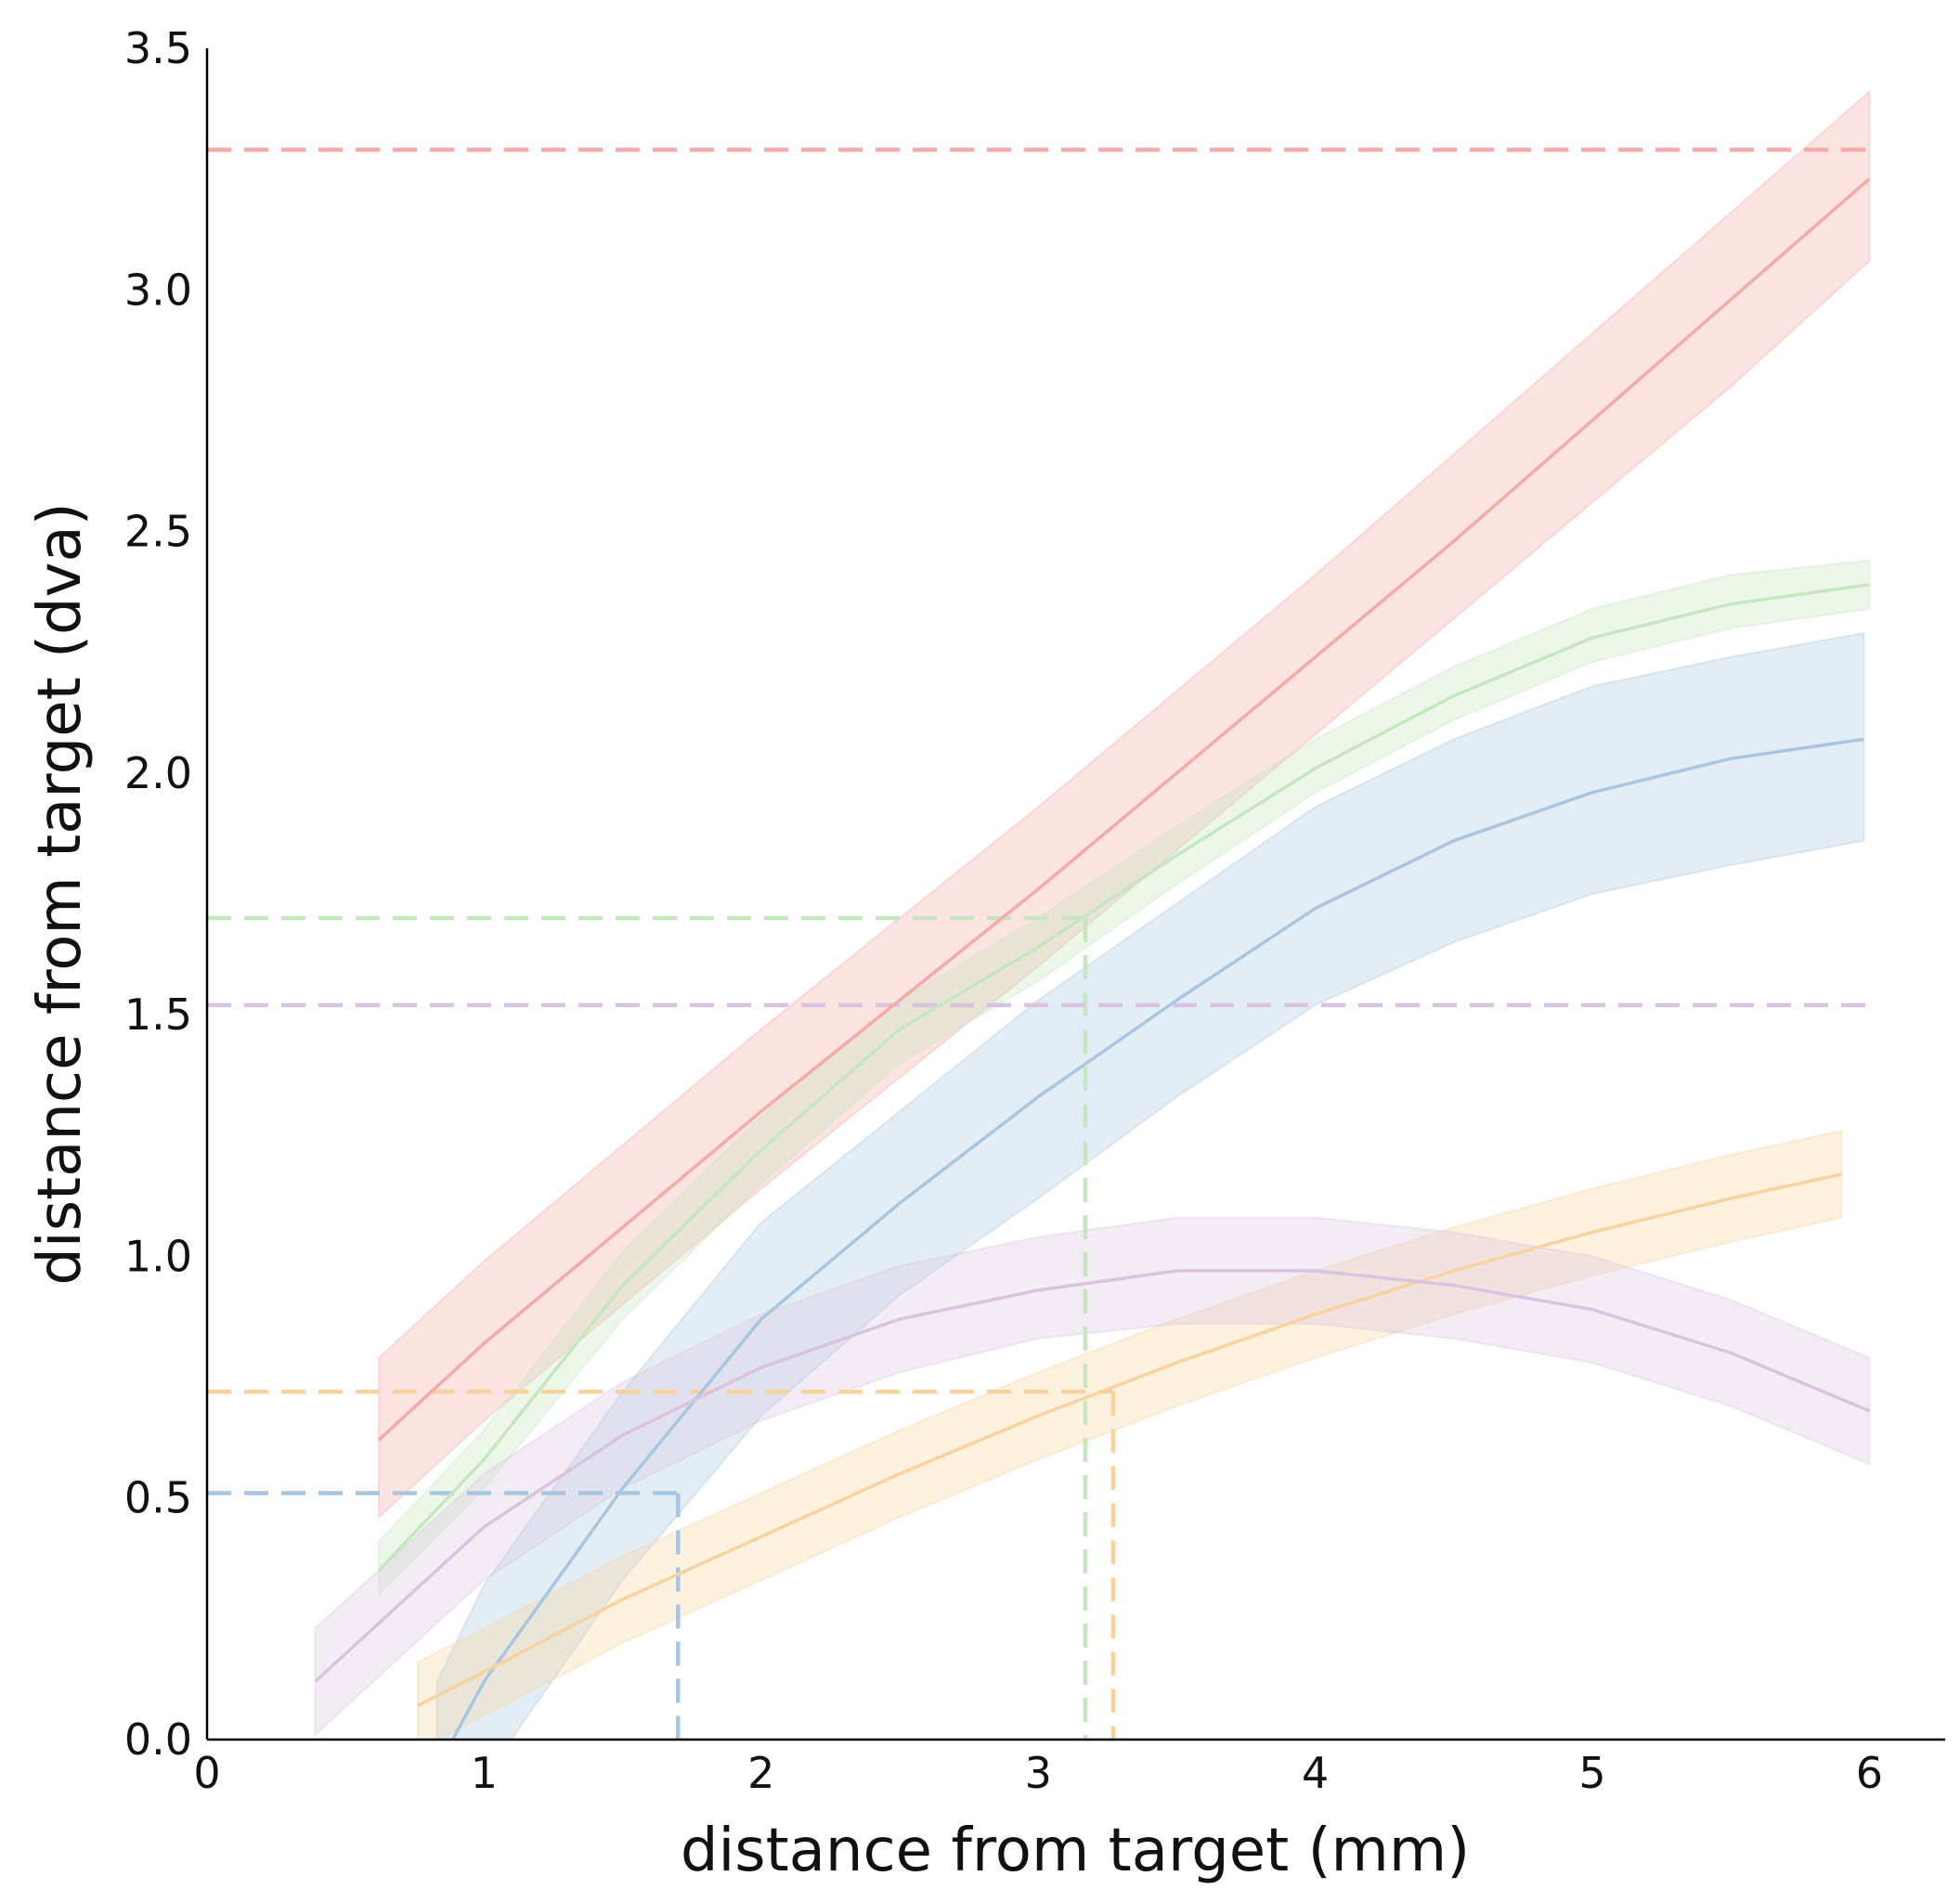 The height and width of the screenshot is (1902, 1960). What do you see at coordinates (206, 1773) in the screenshot?
I see `x-tick-label: 0` at bounding box center [206, 1773].